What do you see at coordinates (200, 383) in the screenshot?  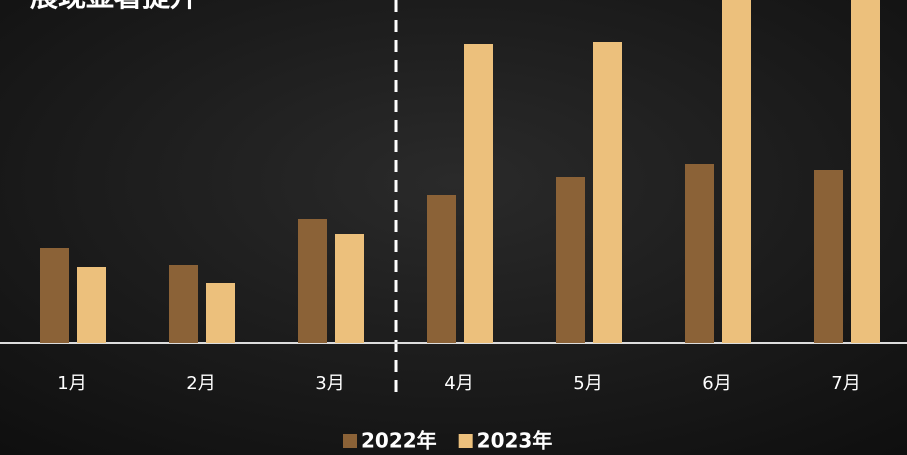 I see `x-tick-label: 2月` at bounding box center [200, 383].